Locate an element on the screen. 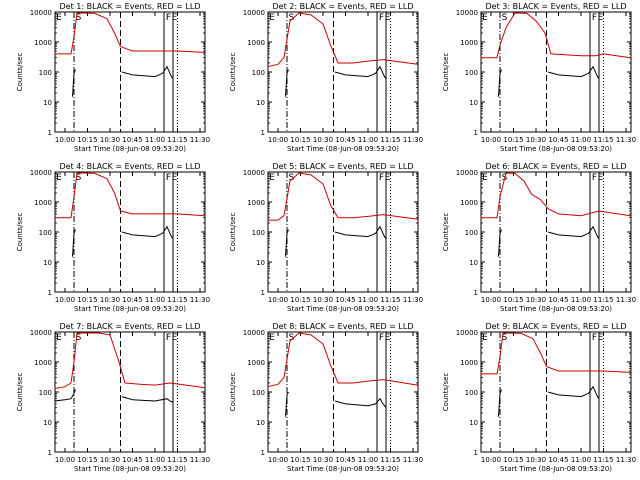  chart-title: Det 8: BLACK = Events, RED = LLD is located at coordinates (343, 326).